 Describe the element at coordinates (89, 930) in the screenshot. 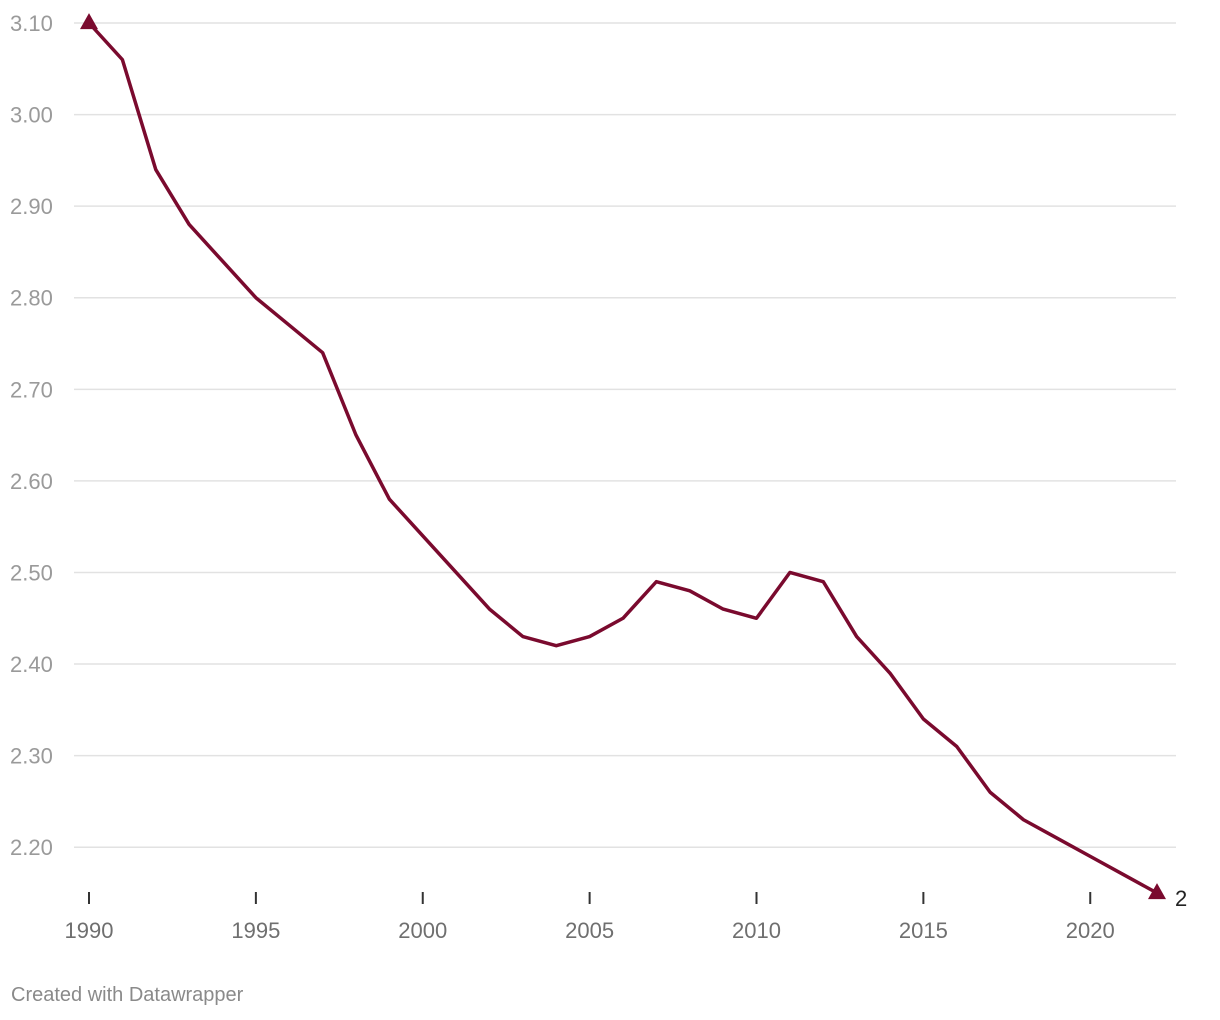

I see `x-tick-label: 1990` at that location.